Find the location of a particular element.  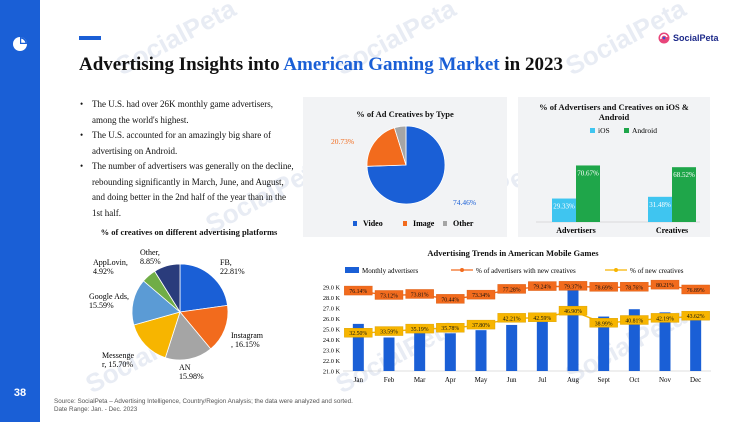

data-label: 35.78% is located at coordinates (450, 329).